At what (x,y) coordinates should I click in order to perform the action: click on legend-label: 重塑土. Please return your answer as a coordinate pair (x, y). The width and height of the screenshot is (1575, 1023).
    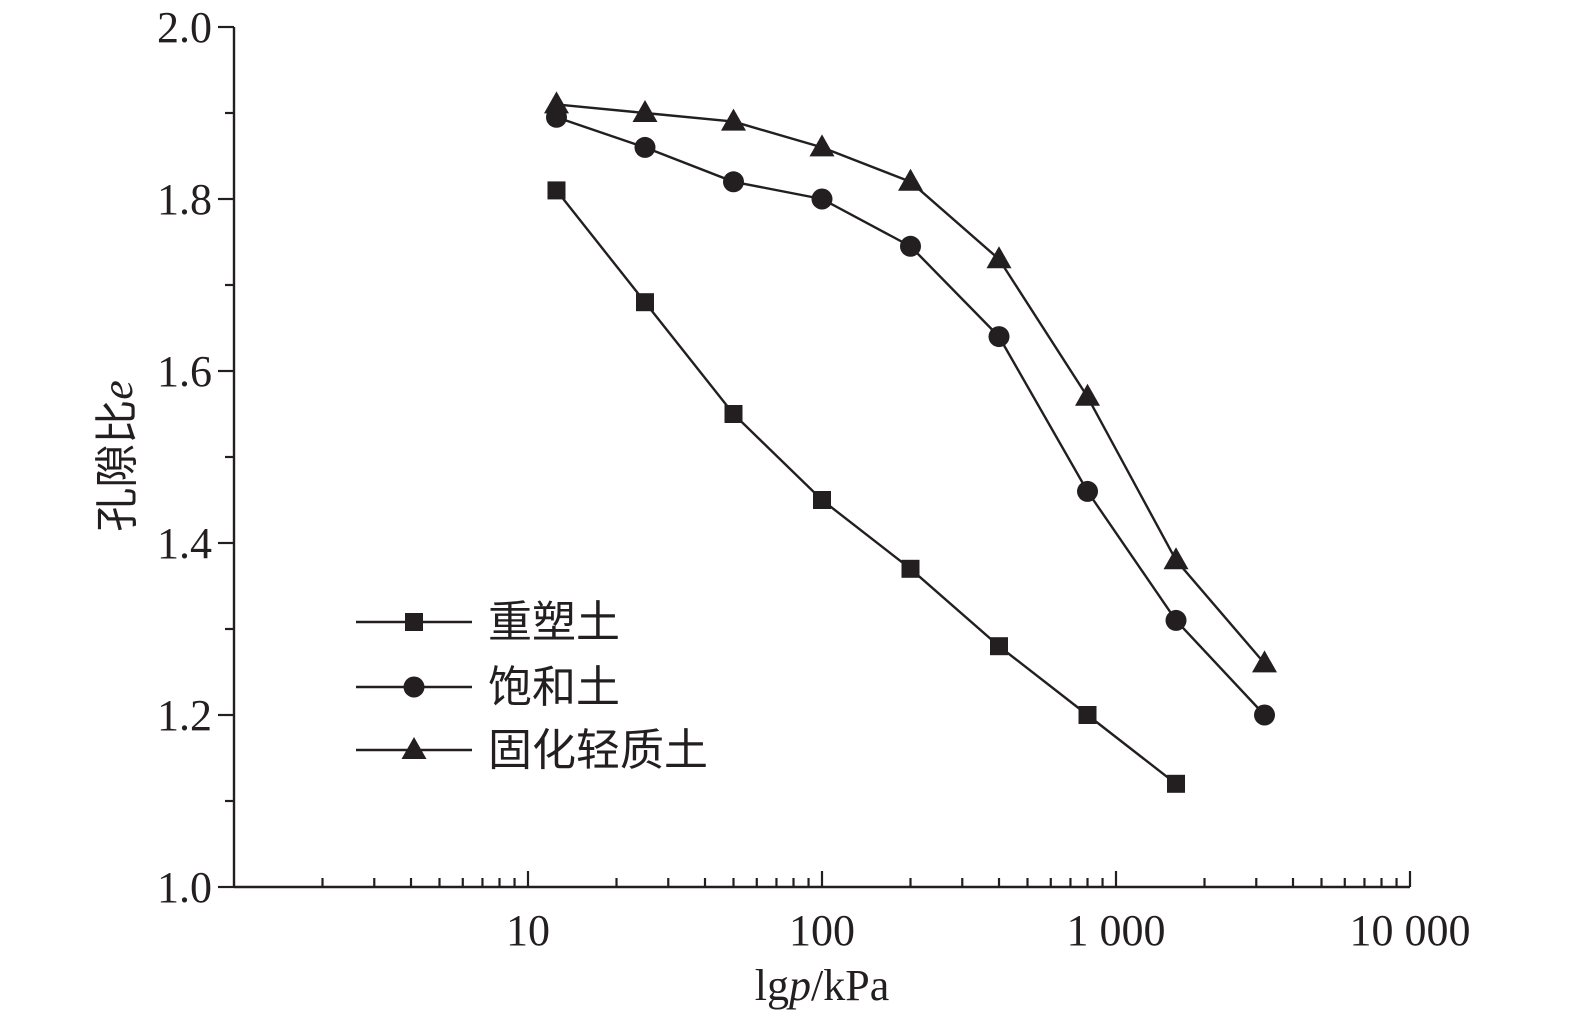
    Looking at the image, I should click on (554, 622).